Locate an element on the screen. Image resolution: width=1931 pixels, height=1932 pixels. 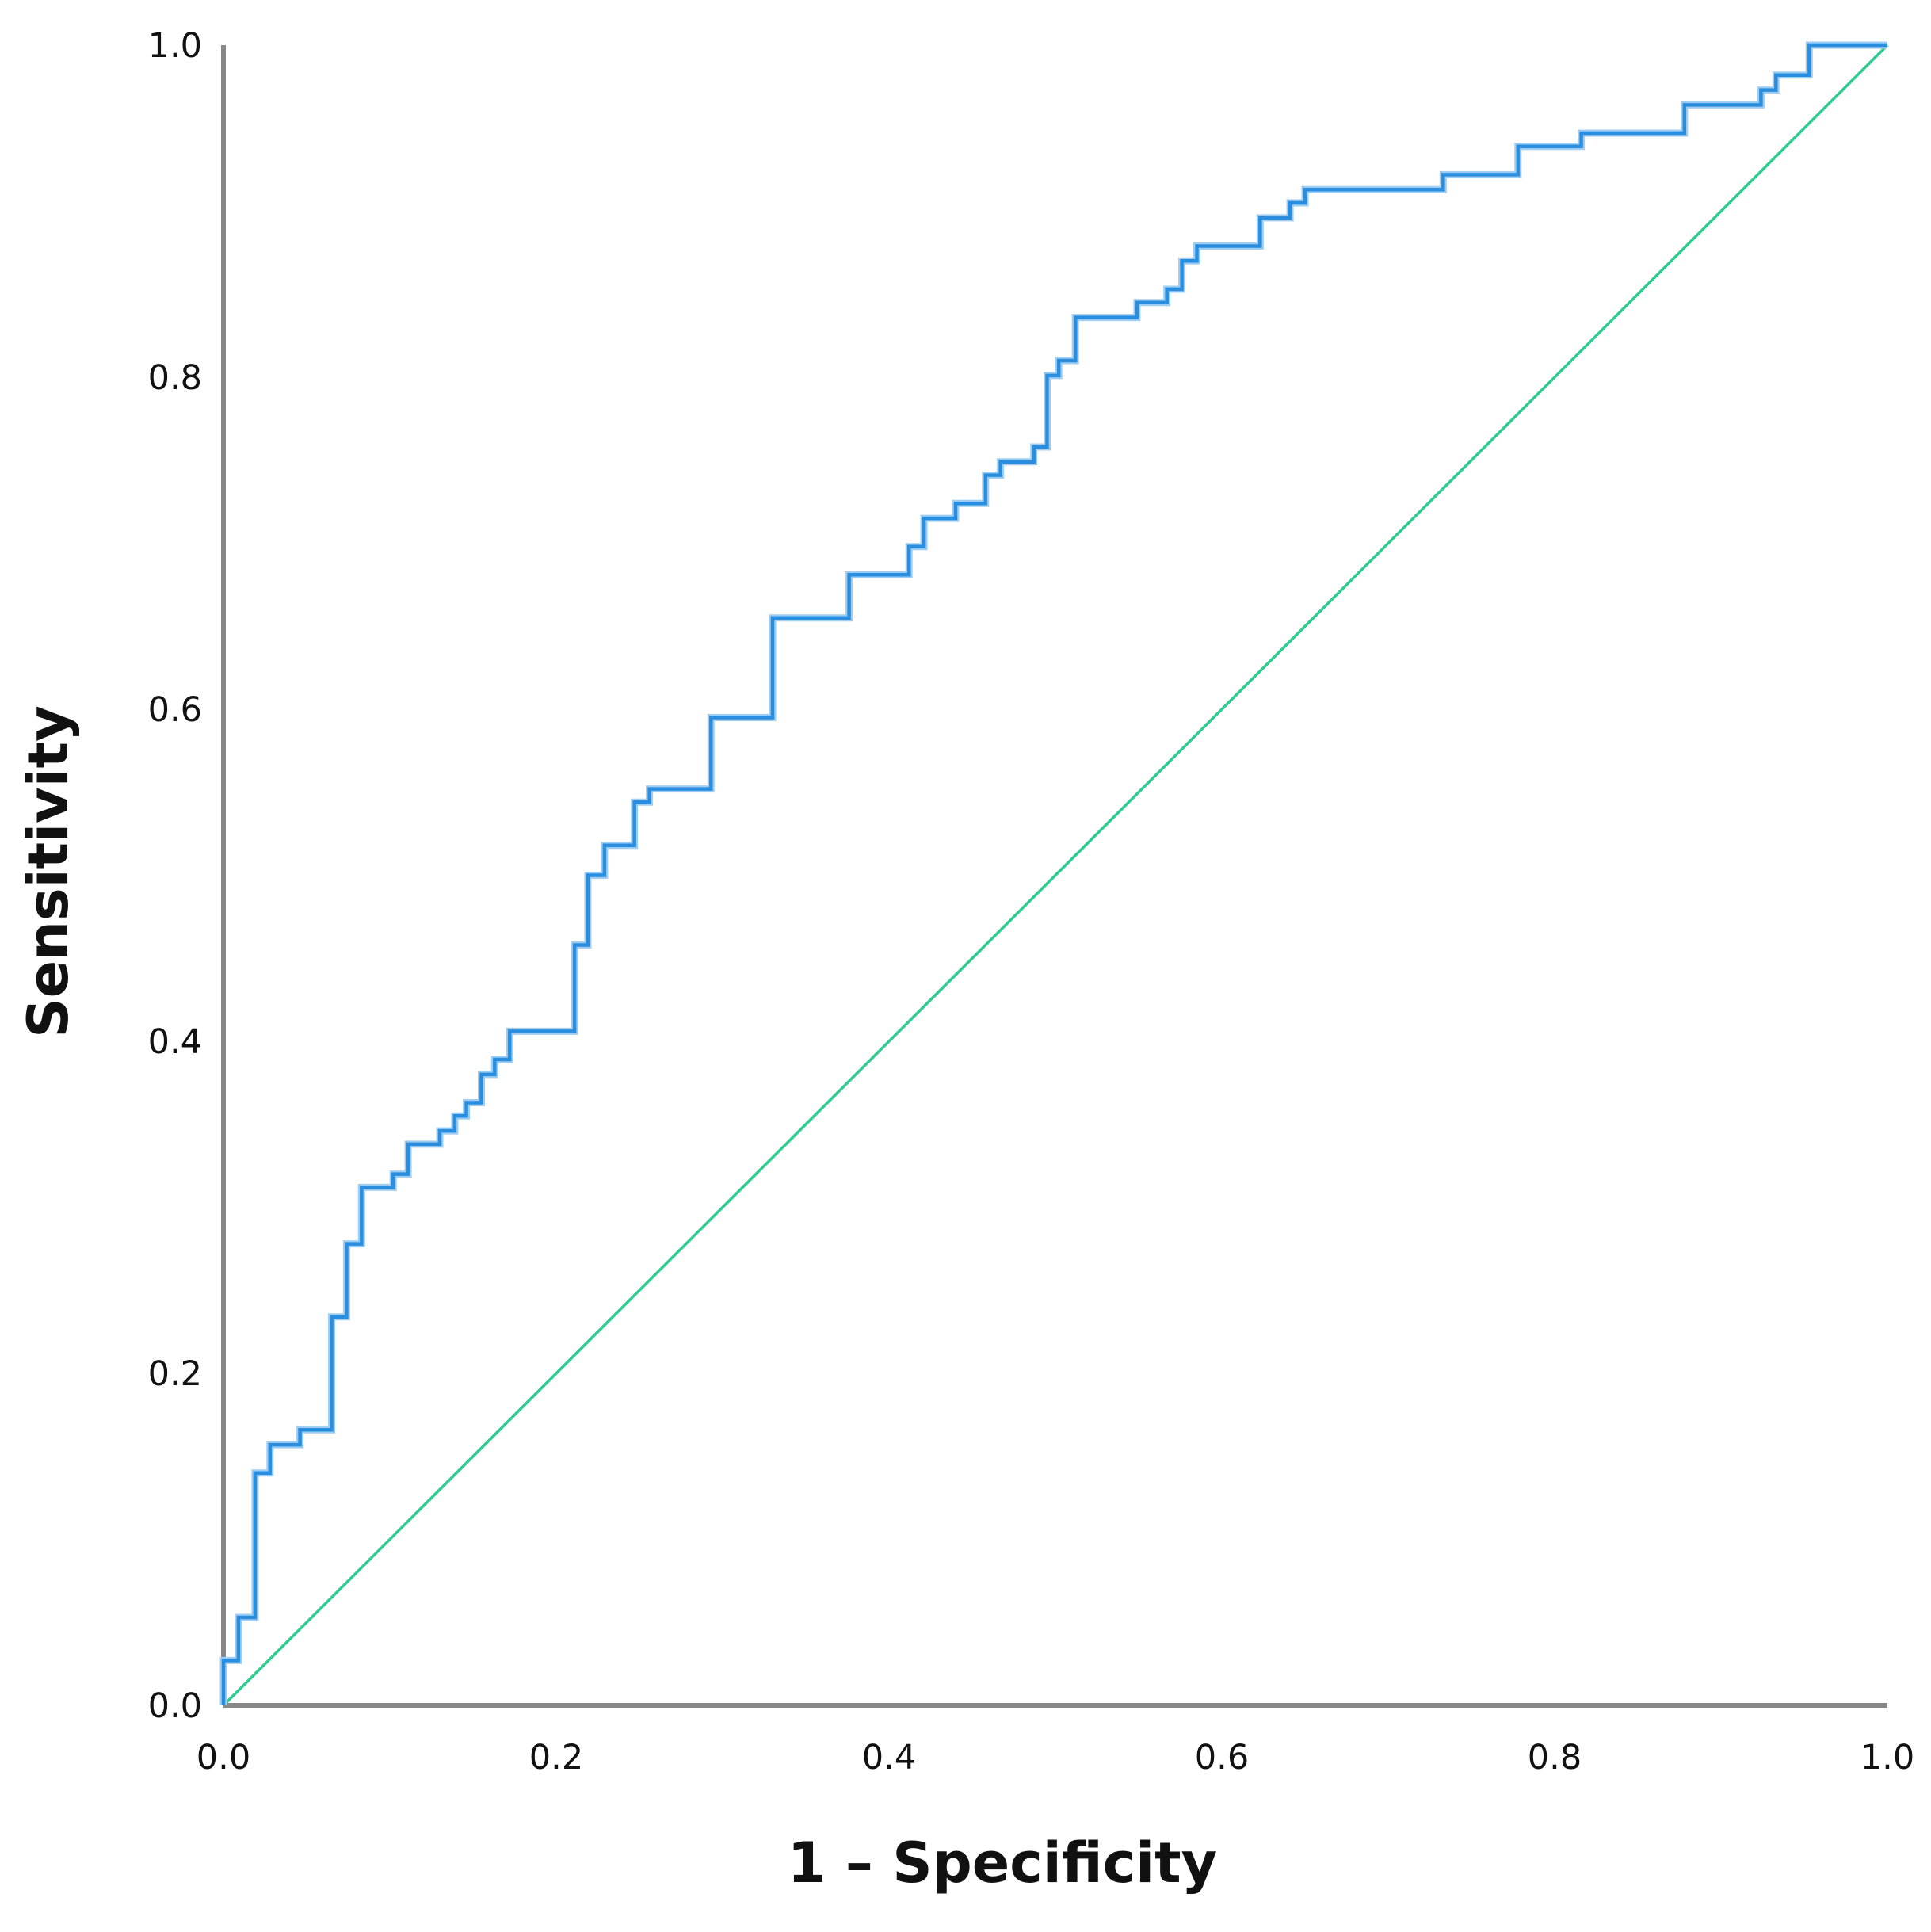
y-tick-label: 0.2 is located at coordinates (175, 1374).